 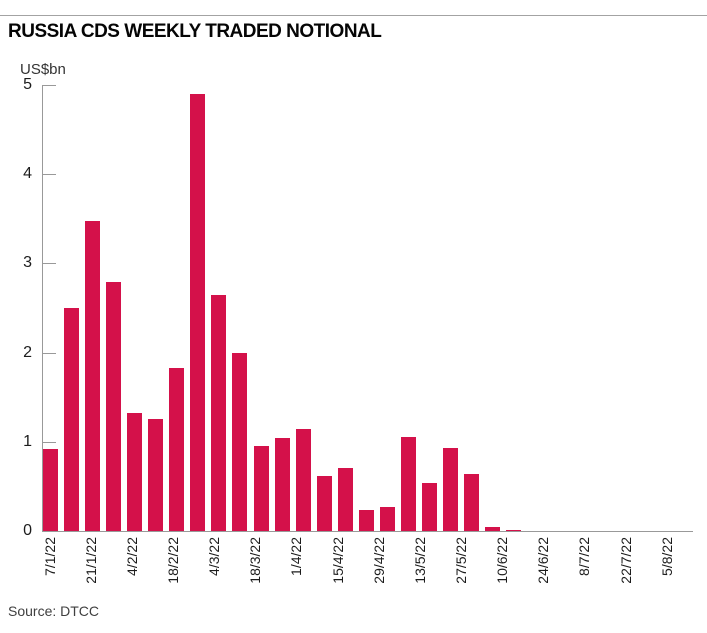 What do you see at coordinates (367, 531) in the screenshot?
I see `x-axis-line` at bounding box center [367, 531].